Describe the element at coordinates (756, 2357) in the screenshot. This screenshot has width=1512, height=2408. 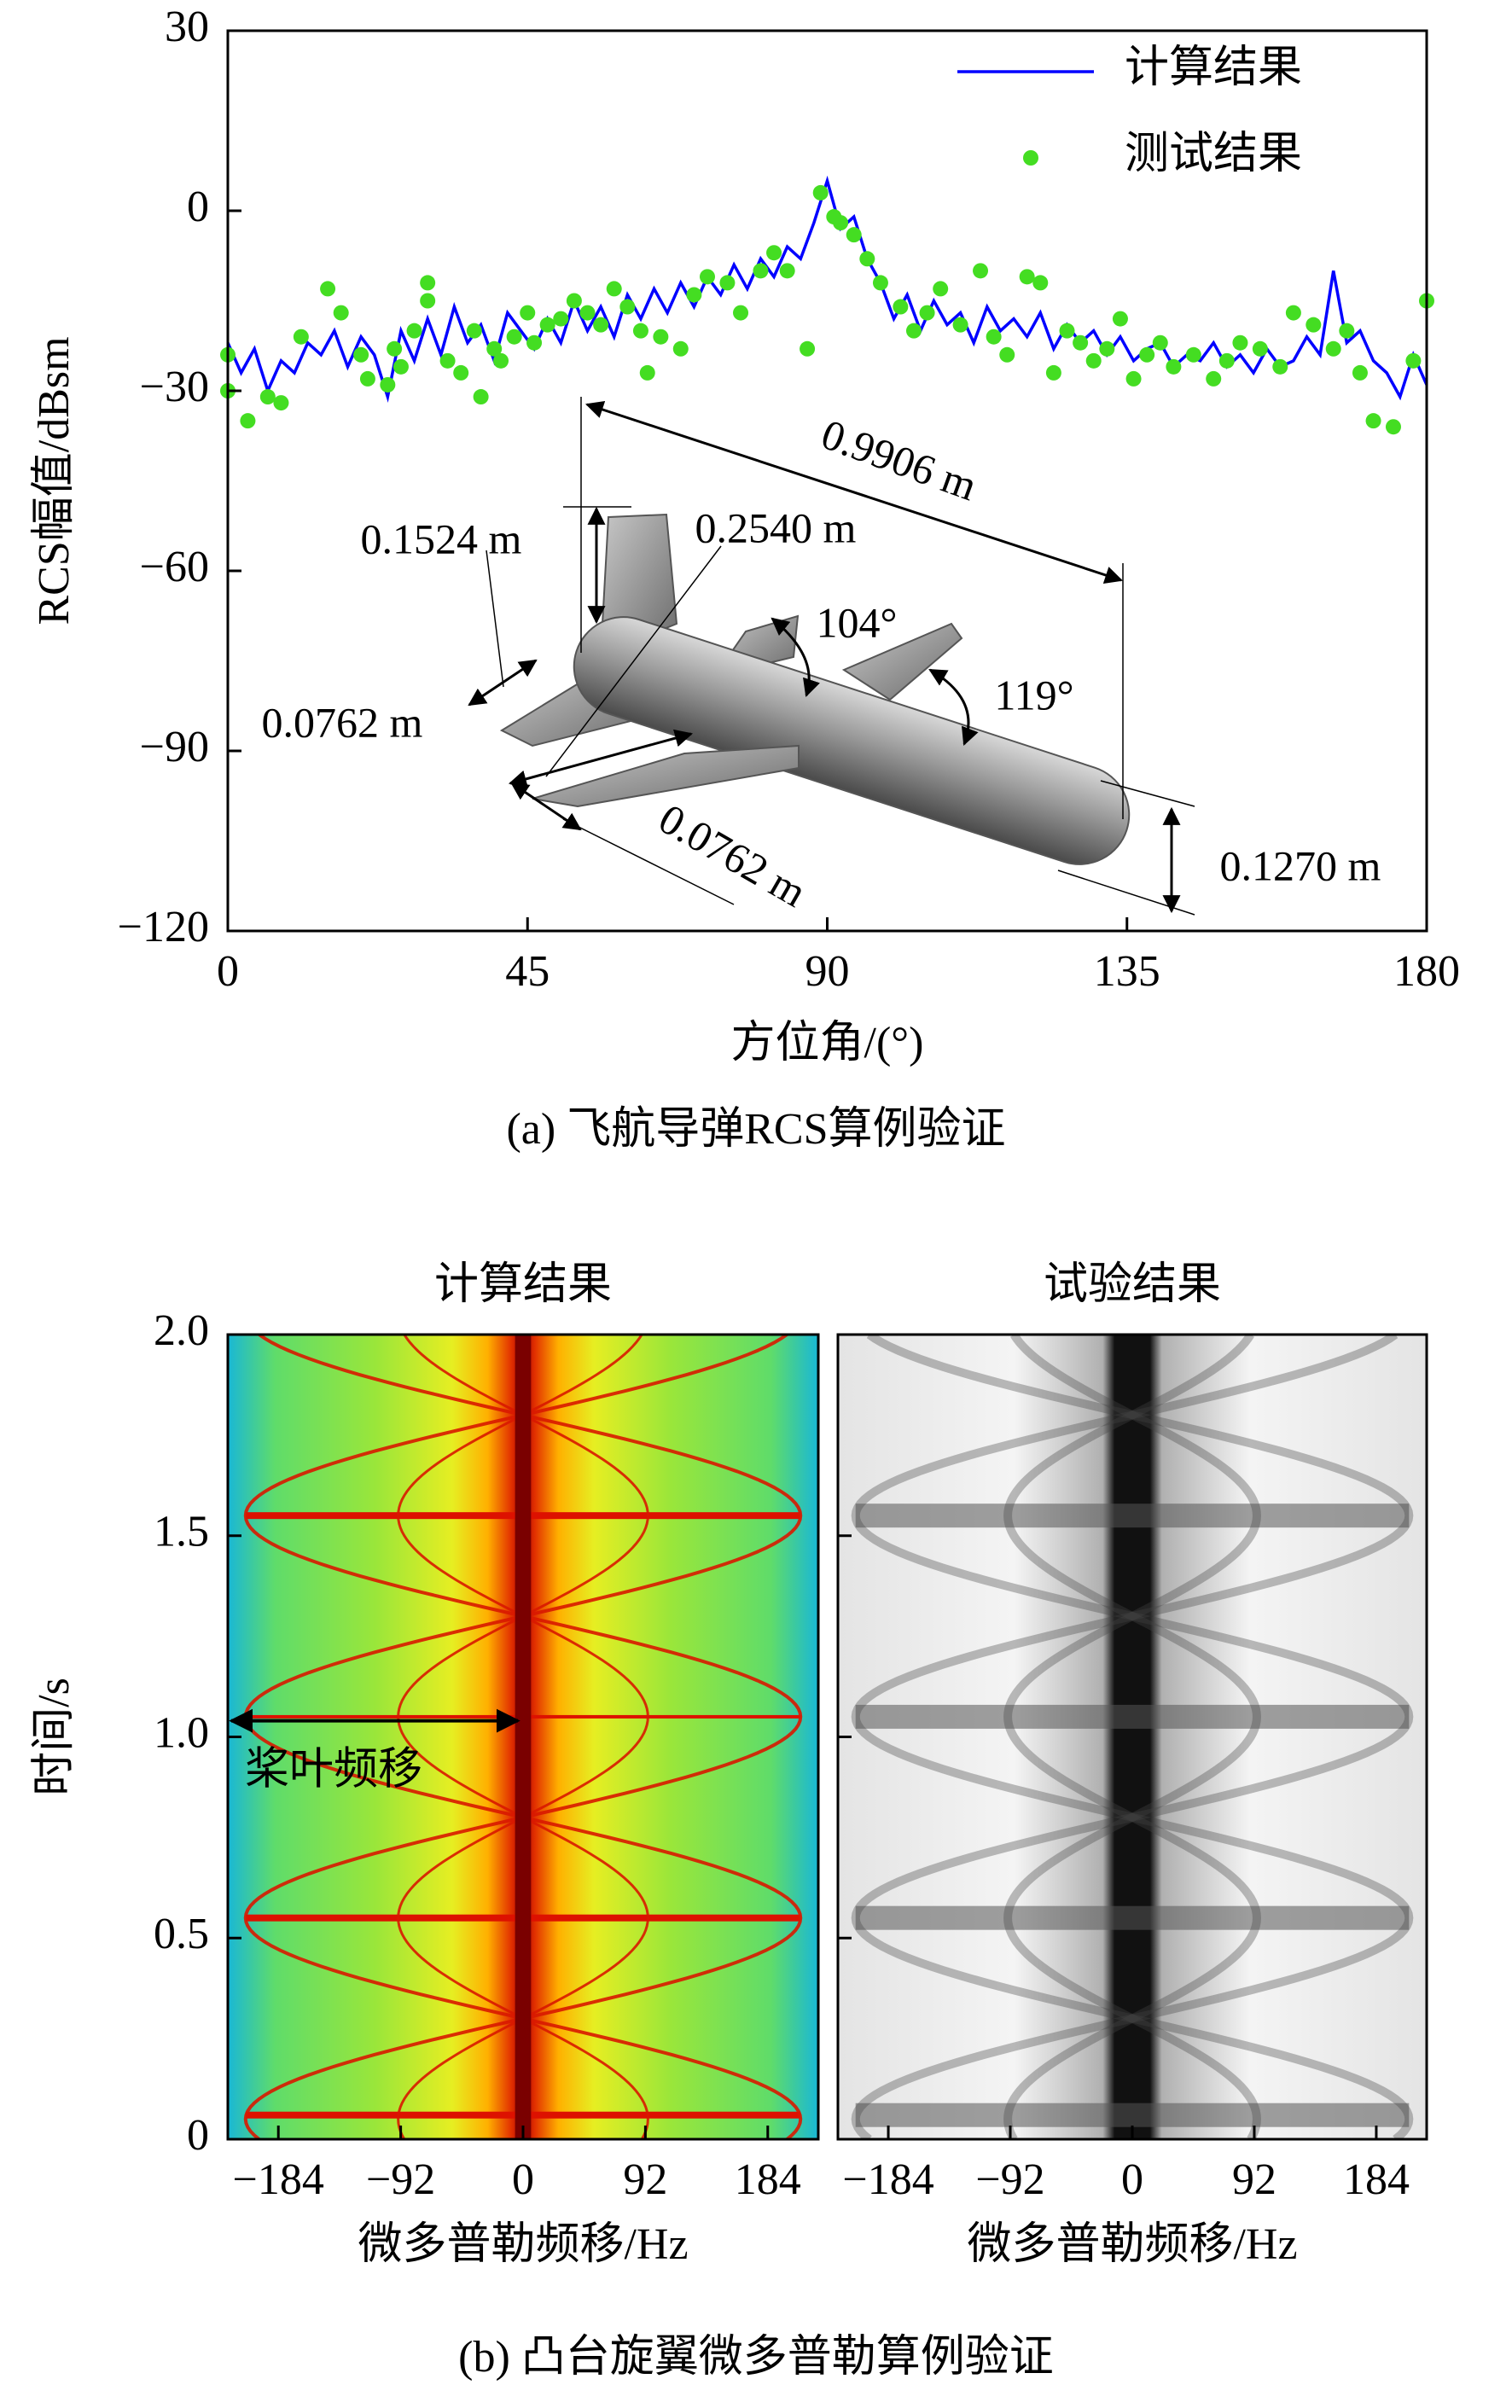
I see `caption: (b) 凸台旋翼微多普勒算例验证` at that location.